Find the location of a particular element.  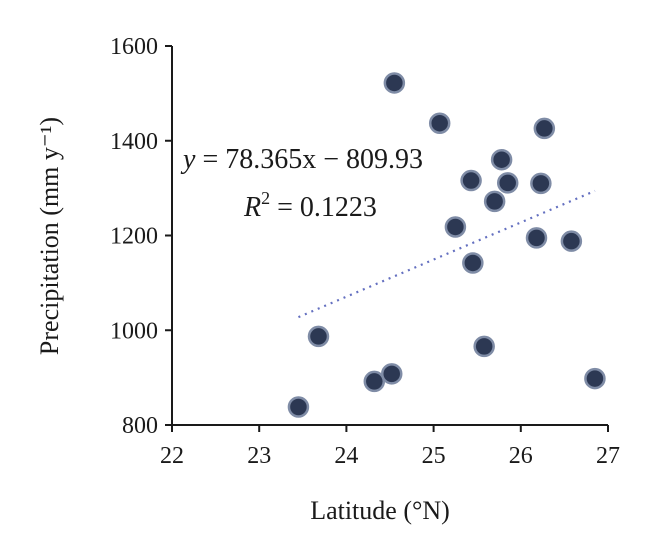

r-squared-label: R2 = 0.1223 is located at coordinates (310, 205).